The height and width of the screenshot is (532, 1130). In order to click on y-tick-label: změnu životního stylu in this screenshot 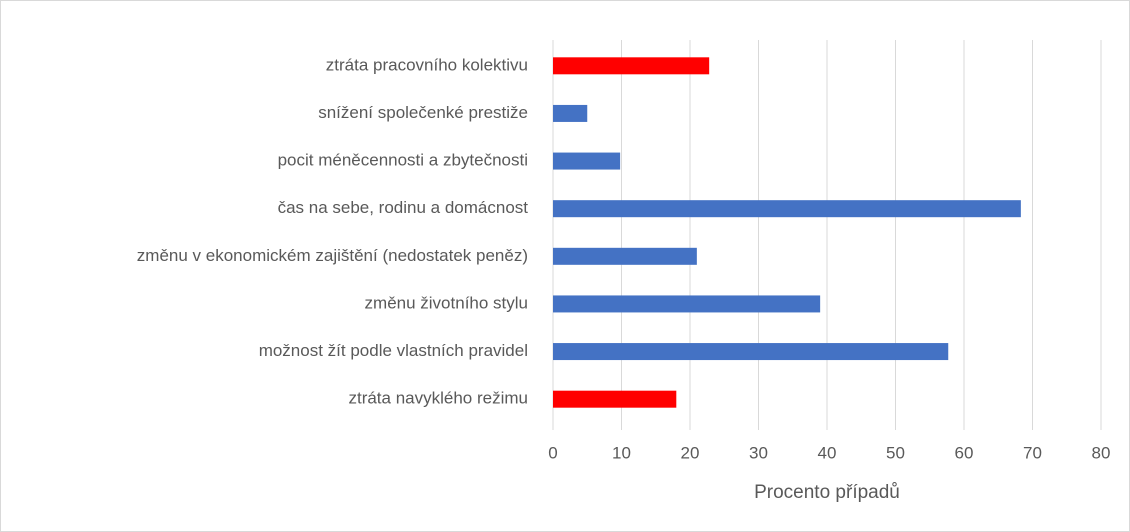, I will do `click(446, 302)`.